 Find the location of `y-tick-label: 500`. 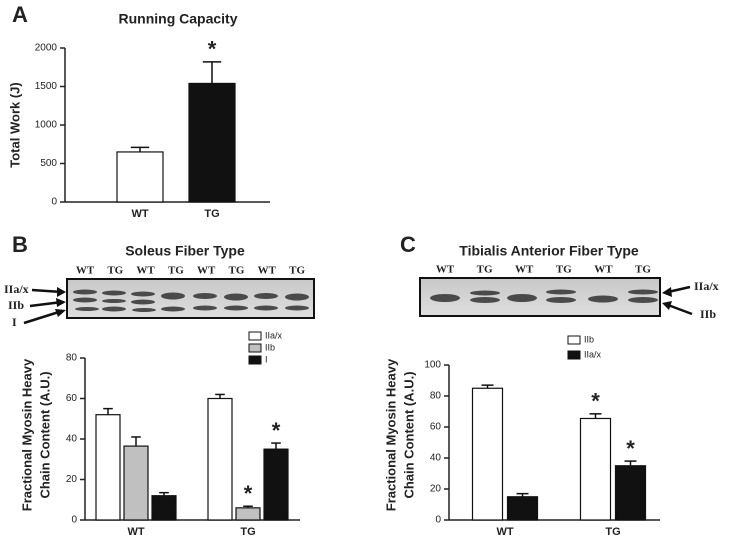

y-tick-label: 500 is located at coordinates (48, 163).